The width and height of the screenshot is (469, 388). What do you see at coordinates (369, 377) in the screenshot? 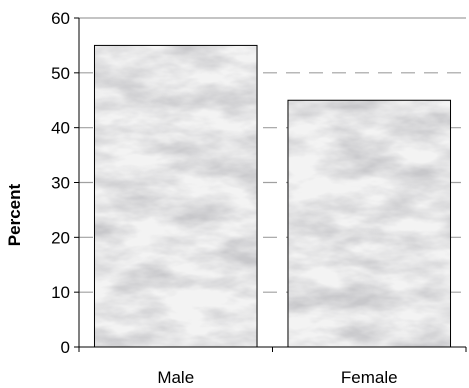
I see `x-tick-label: Female` at bounding box center [369, 377].